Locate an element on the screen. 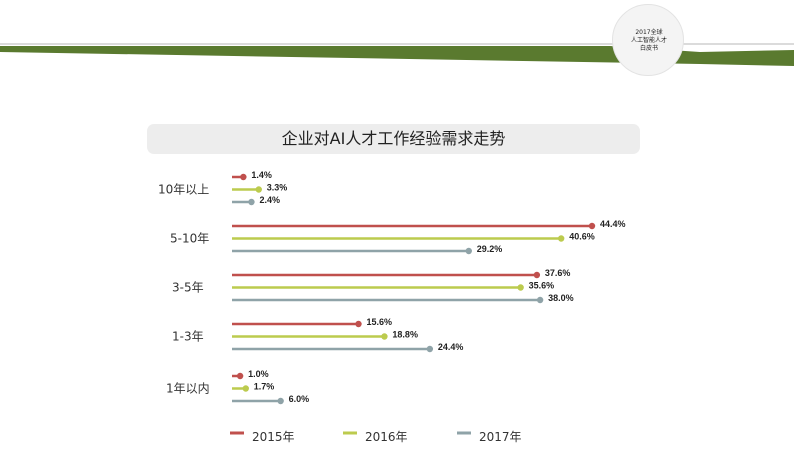 This screenshot has height=459, width=794. value-label: 35.6% is located at coordinates (542, 286).